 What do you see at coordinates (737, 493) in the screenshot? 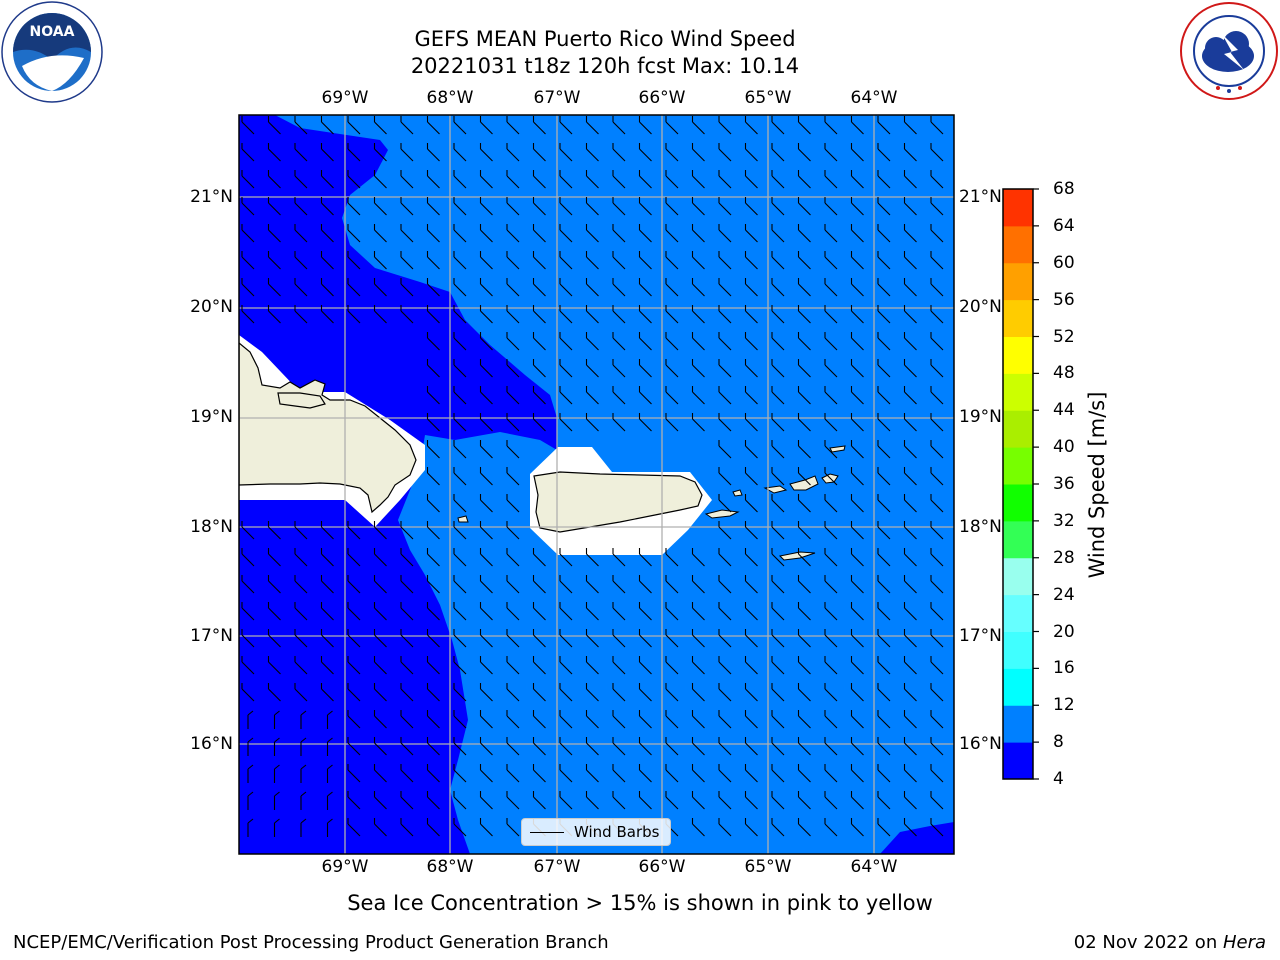
I see `land-culebra` at bounding box center [737, 493].